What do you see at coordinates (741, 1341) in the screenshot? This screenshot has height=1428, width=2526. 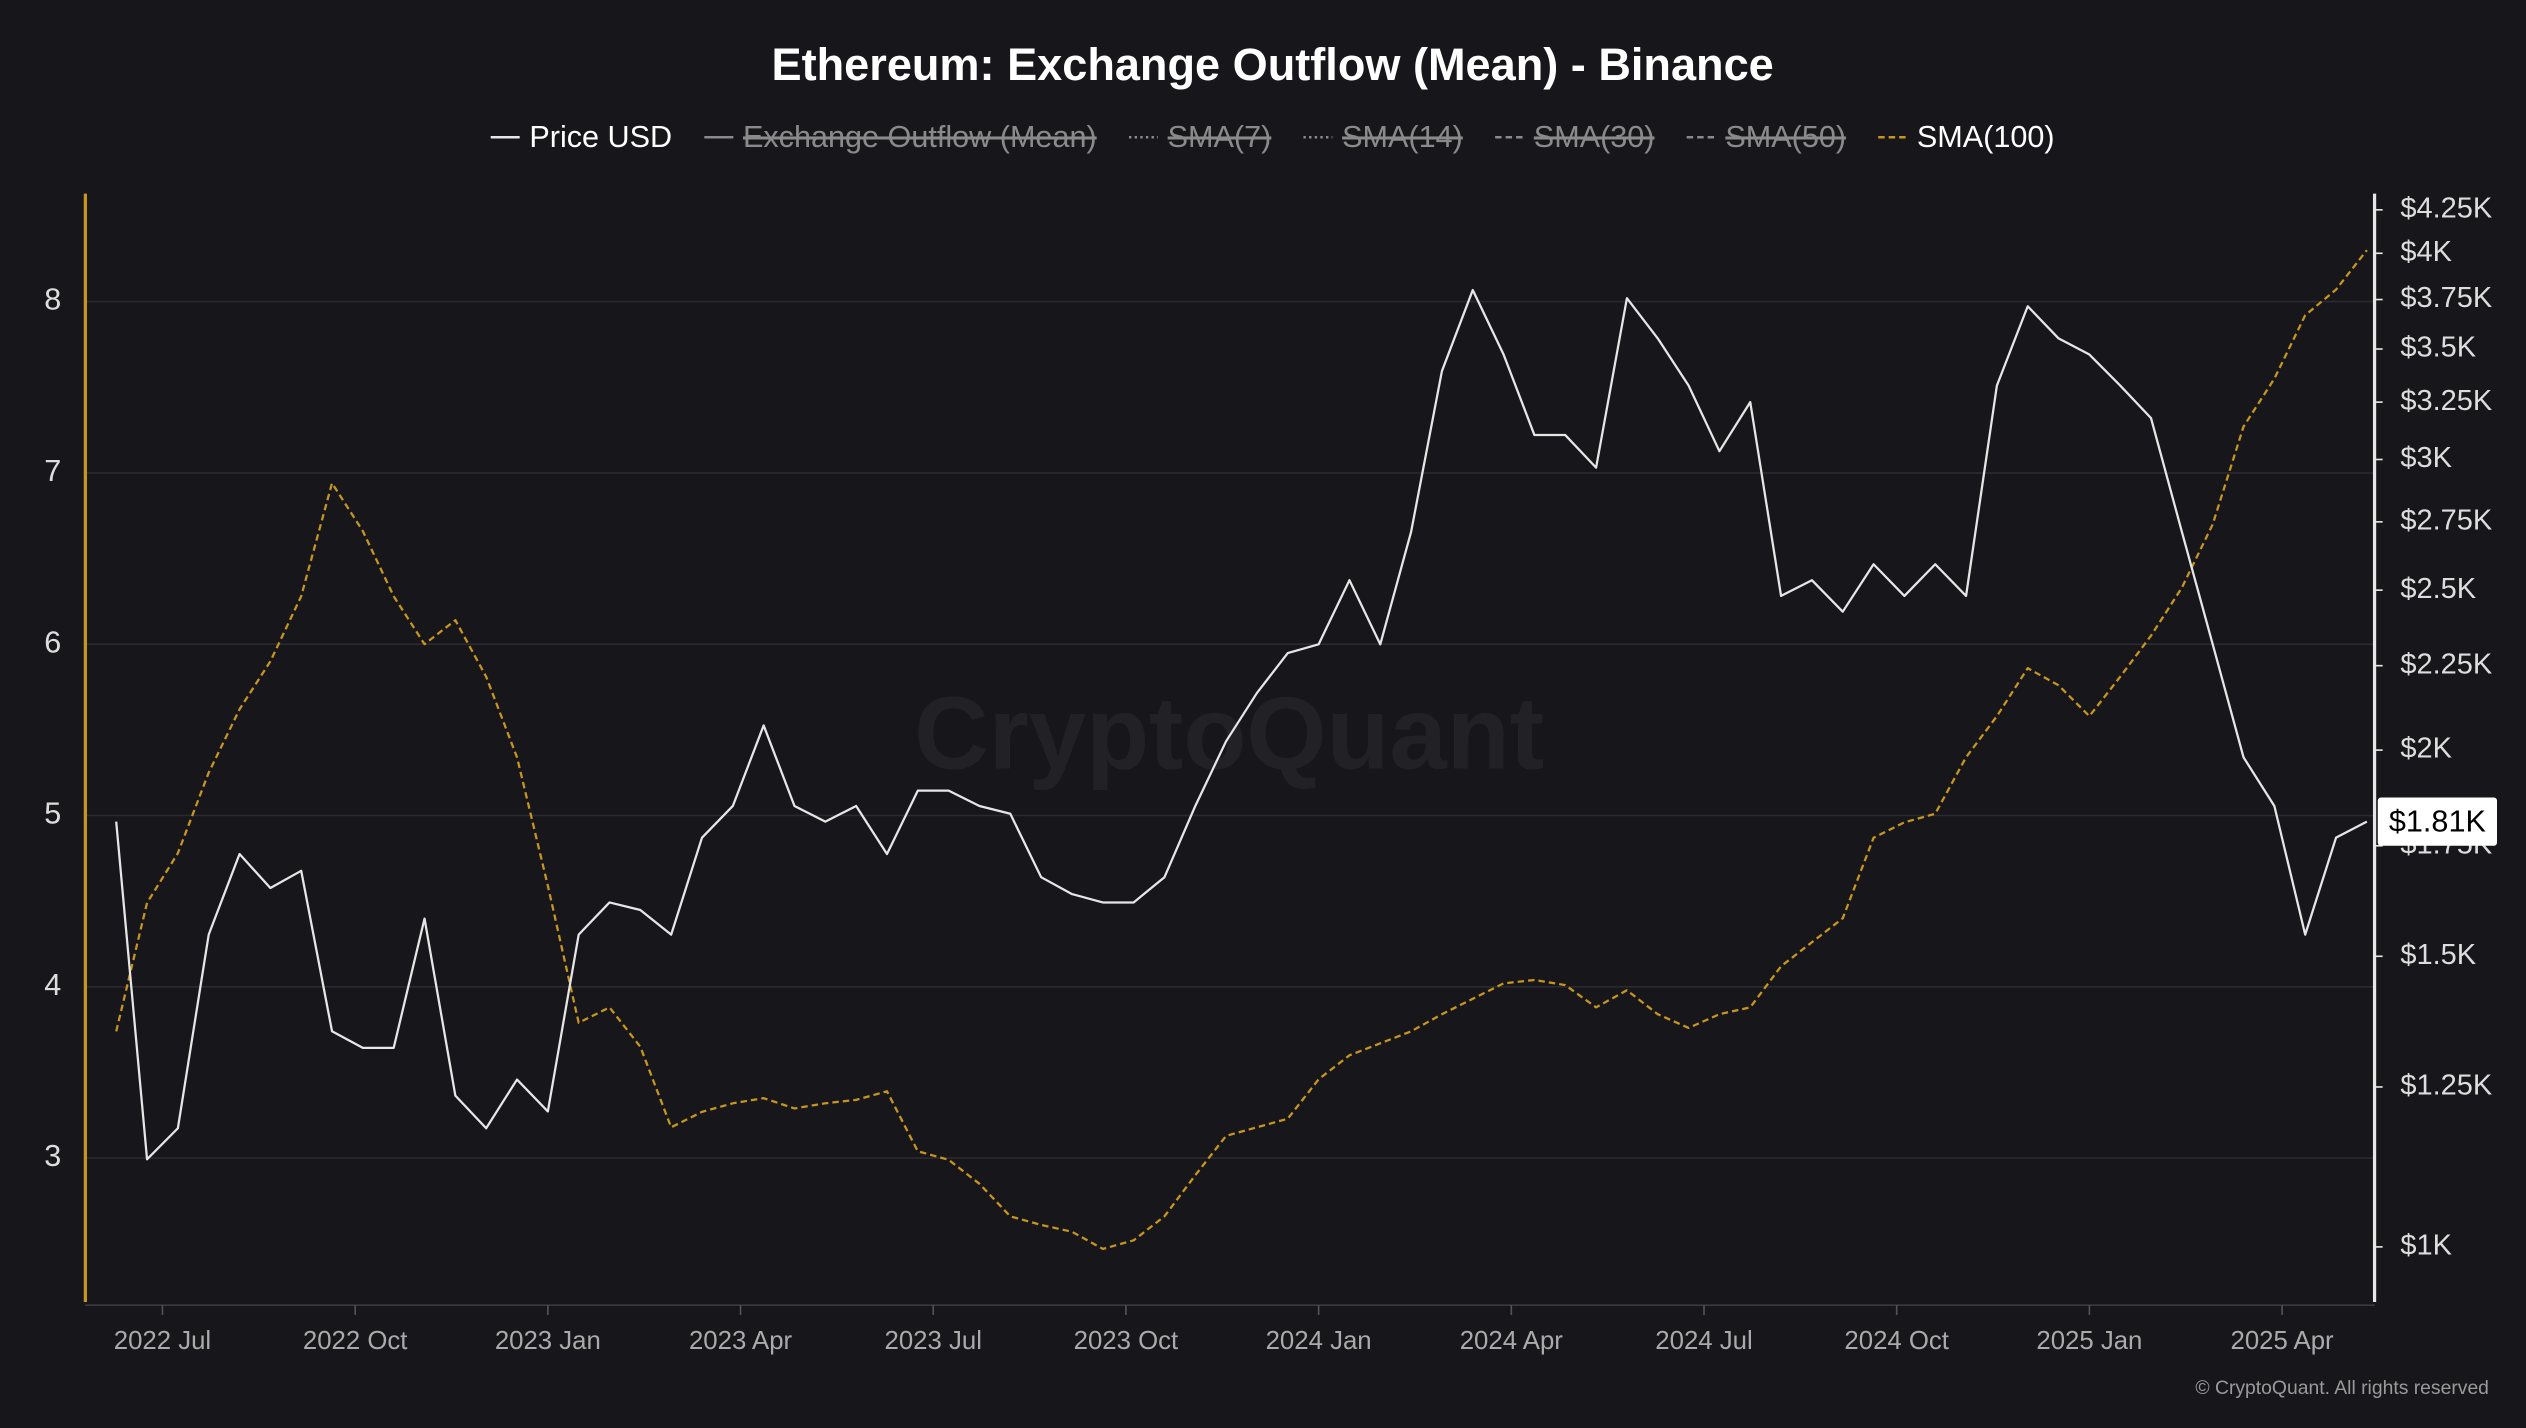 I see `x-tick-label: 2023 Apr` at bounding box center [741, 1341].